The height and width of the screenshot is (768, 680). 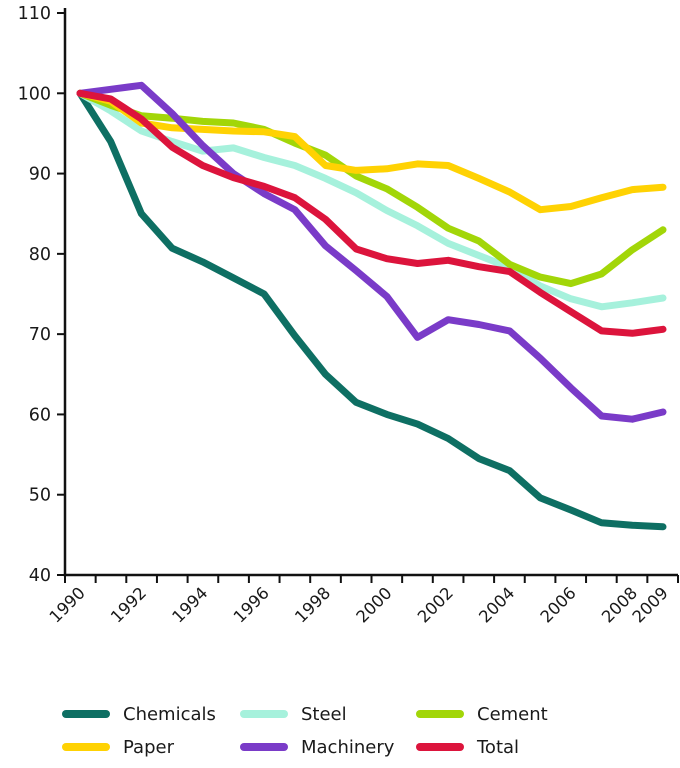 I want to click on legend-label: Chemicals, so click(x=169, y=714).